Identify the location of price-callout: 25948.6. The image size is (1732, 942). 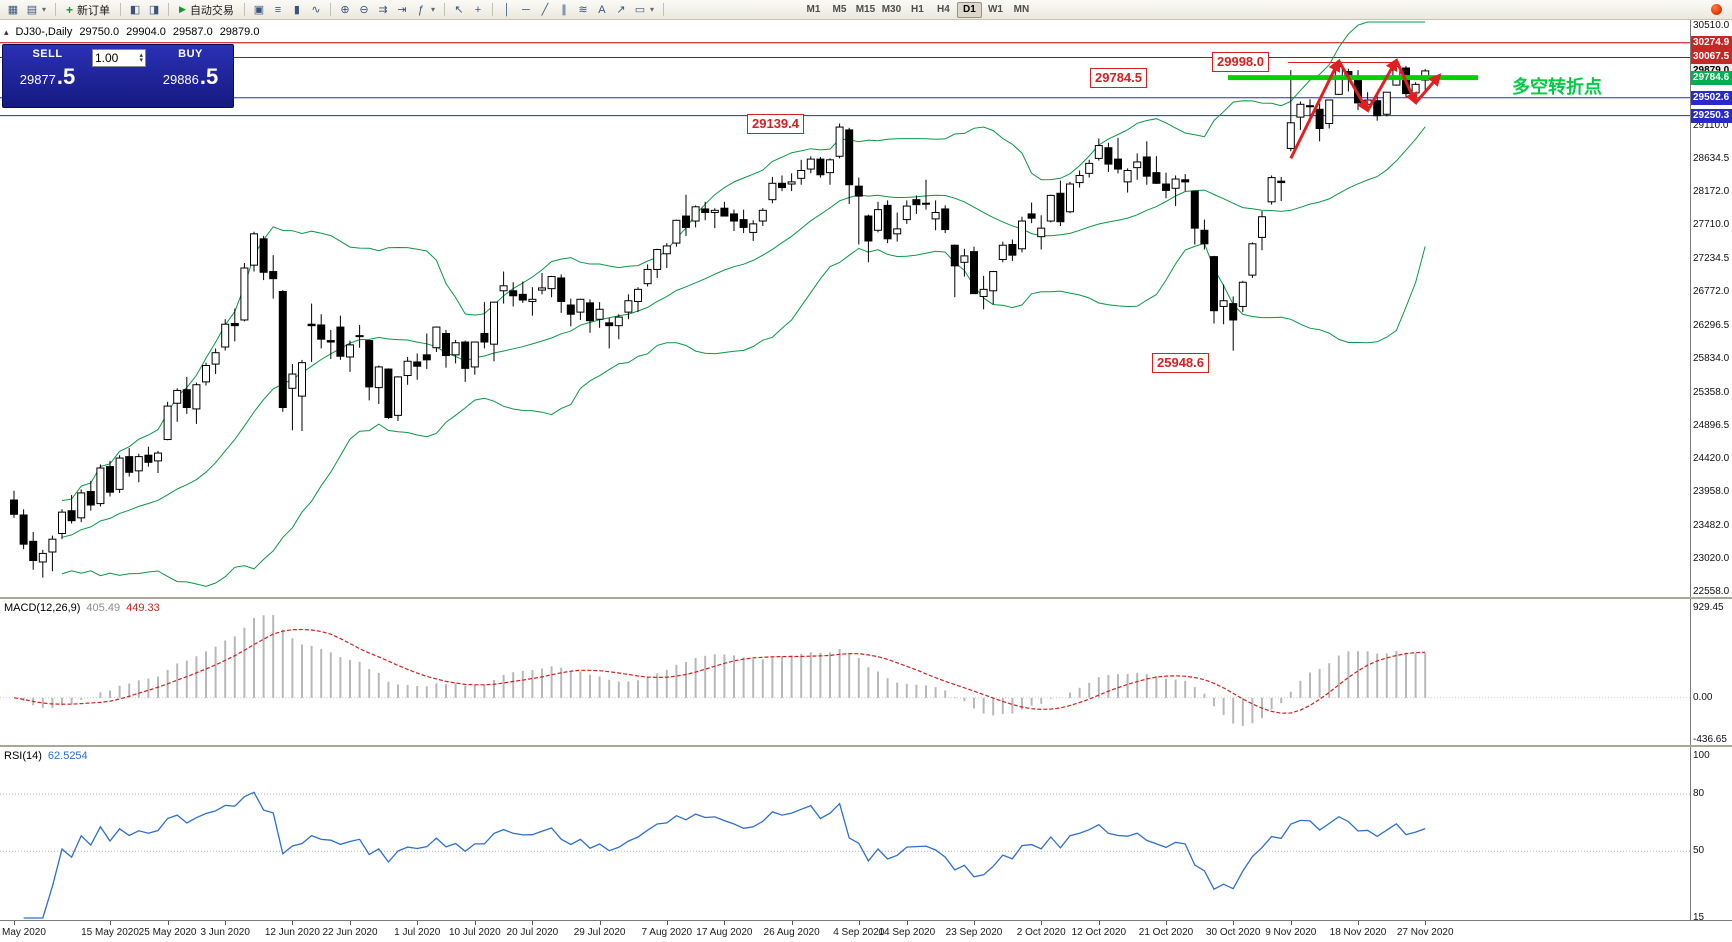
(1180, 362).